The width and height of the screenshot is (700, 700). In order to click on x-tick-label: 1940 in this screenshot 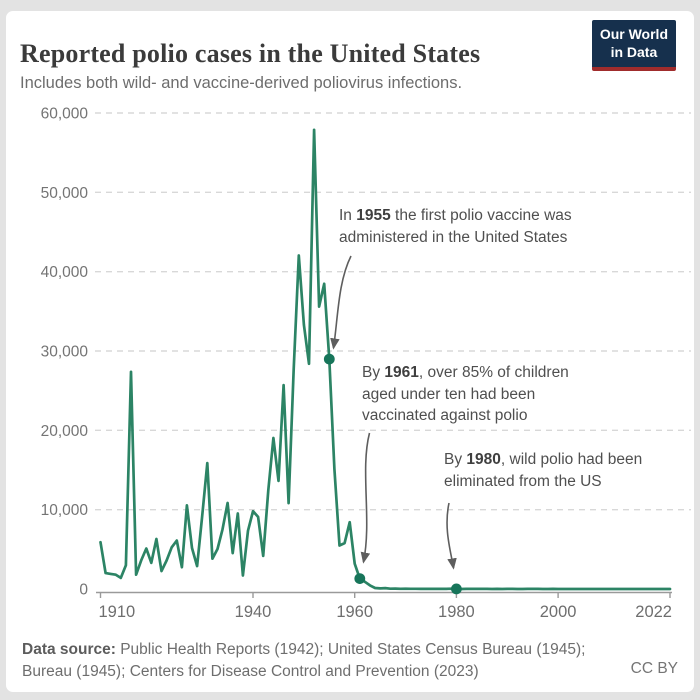, I will do `click(253, 612)`.